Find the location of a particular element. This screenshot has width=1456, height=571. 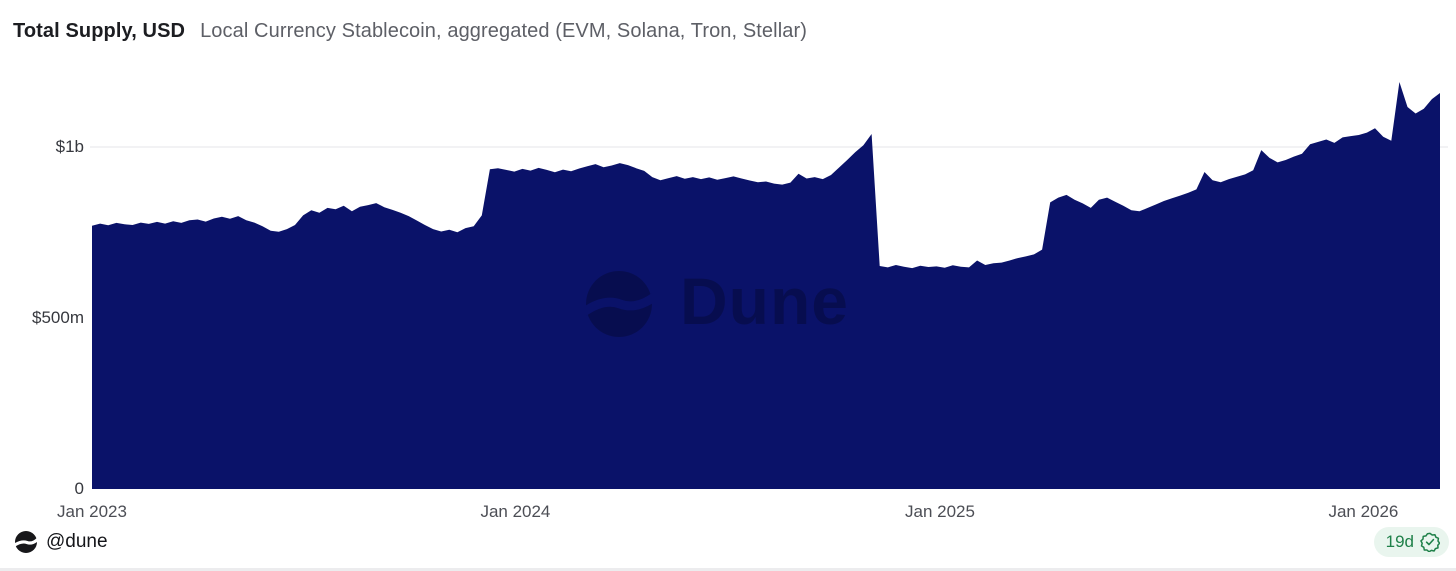

chart-title: Total Supply, USD is located at coordinates (99, 31).